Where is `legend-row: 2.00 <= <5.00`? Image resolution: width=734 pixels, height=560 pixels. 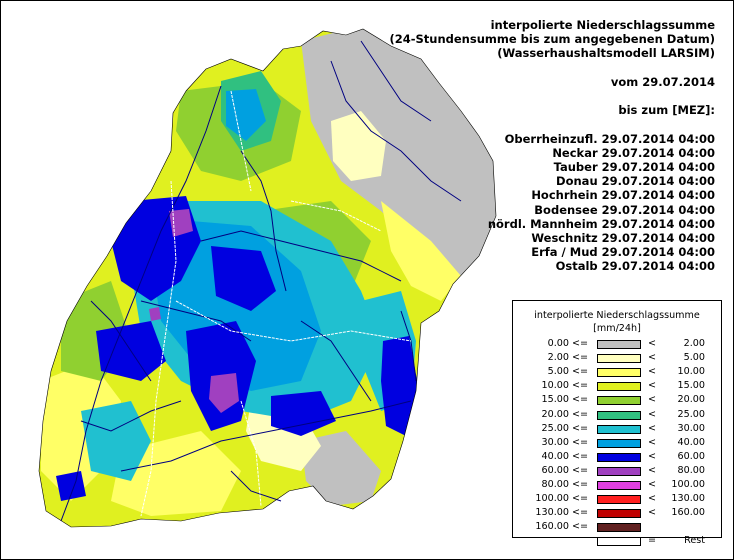
legend-row: 2.00 <= <5.00 is located at coordinates (617, 358).